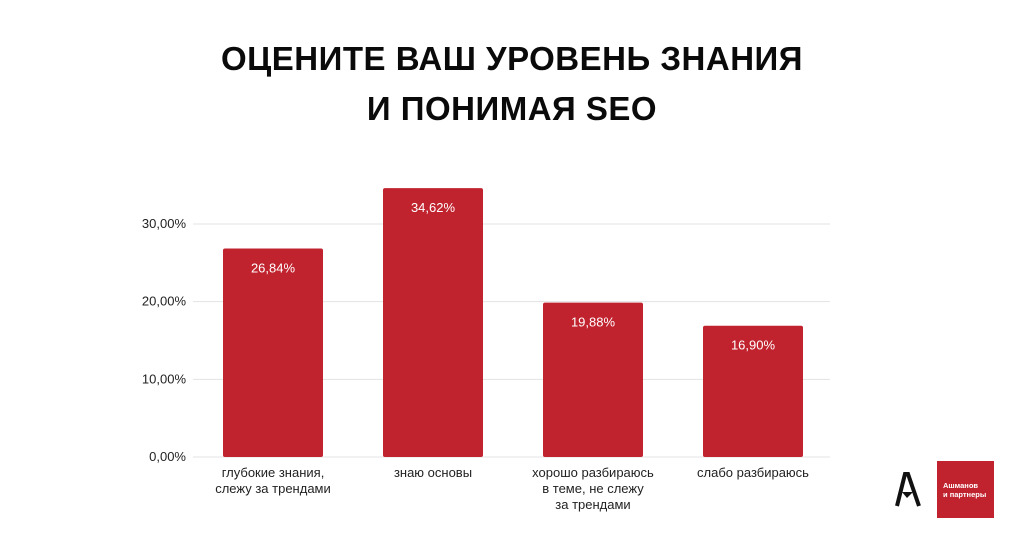 Image resolution: width=1024 pixels, height=548 pixels. I want to click on category-label-line: слабо разбираюсь, so click(753, 472).